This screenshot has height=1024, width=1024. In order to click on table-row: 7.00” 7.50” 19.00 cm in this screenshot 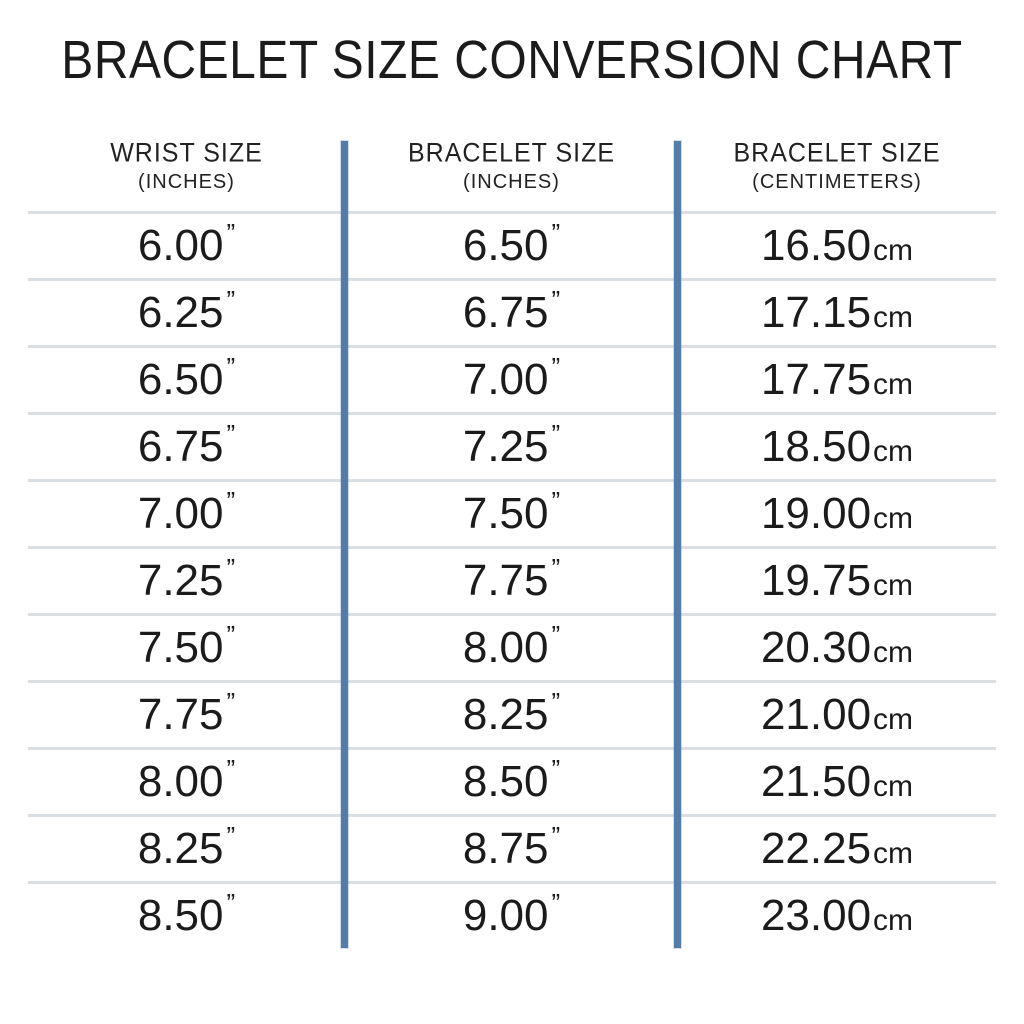, I will do `click(512, 512)`.